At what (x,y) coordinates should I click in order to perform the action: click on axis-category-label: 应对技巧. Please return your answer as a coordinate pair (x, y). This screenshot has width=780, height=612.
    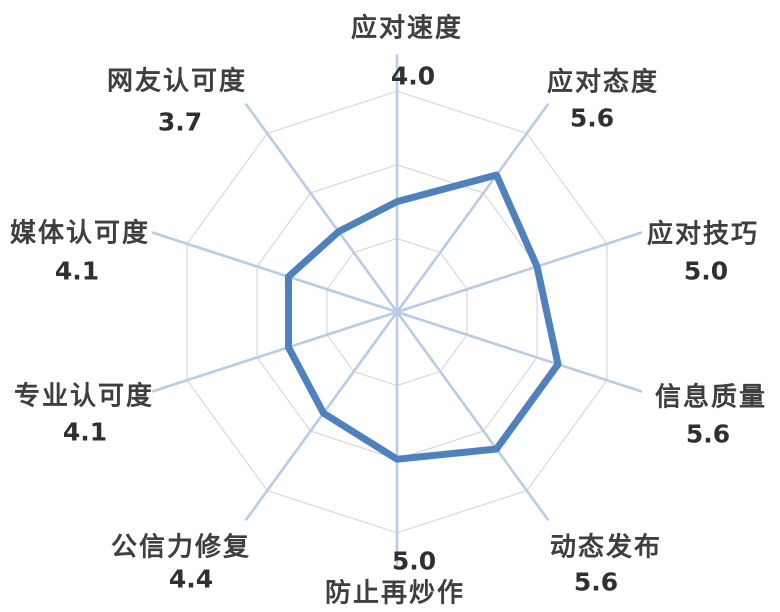
    Looking at the image, I should click on (703, 234).